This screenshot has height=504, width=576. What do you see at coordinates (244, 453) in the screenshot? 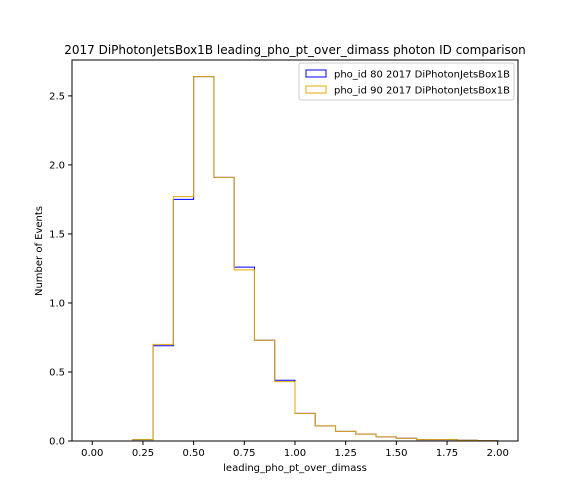
I see `x-tick-label: 0.75` at bounding box center [244, 453].